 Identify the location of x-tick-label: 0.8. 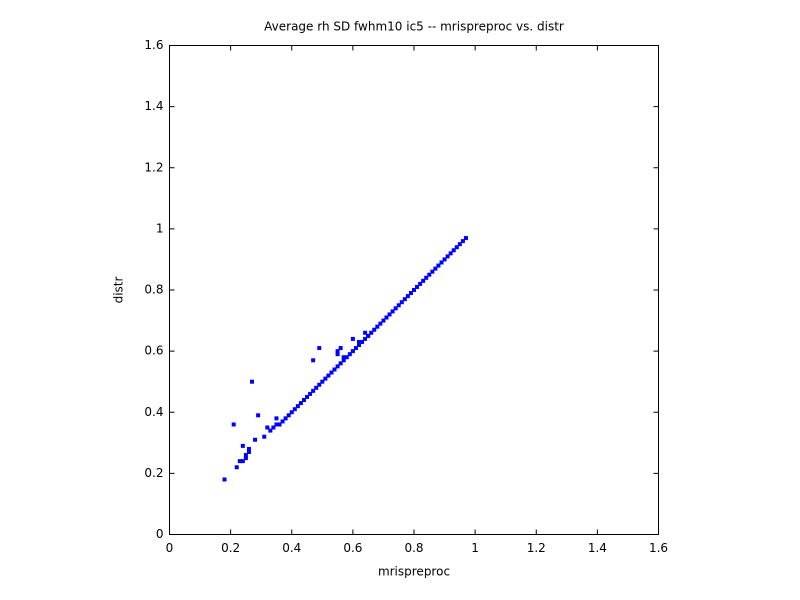
(413, 548).